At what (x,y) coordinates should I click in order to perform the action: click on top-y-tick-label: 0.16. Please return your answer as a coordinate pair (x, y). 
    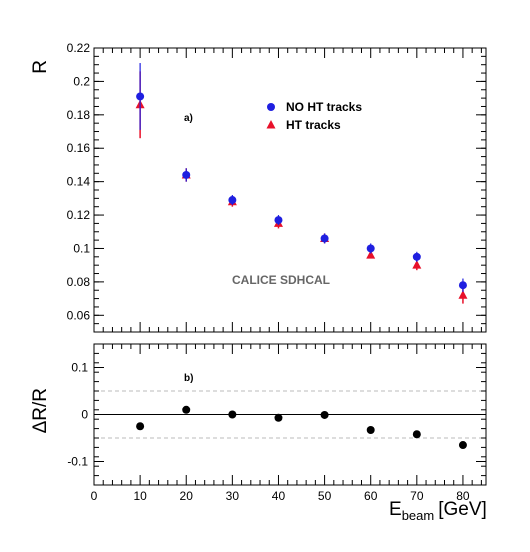
    Looking at the image, I should click on (79, 148).